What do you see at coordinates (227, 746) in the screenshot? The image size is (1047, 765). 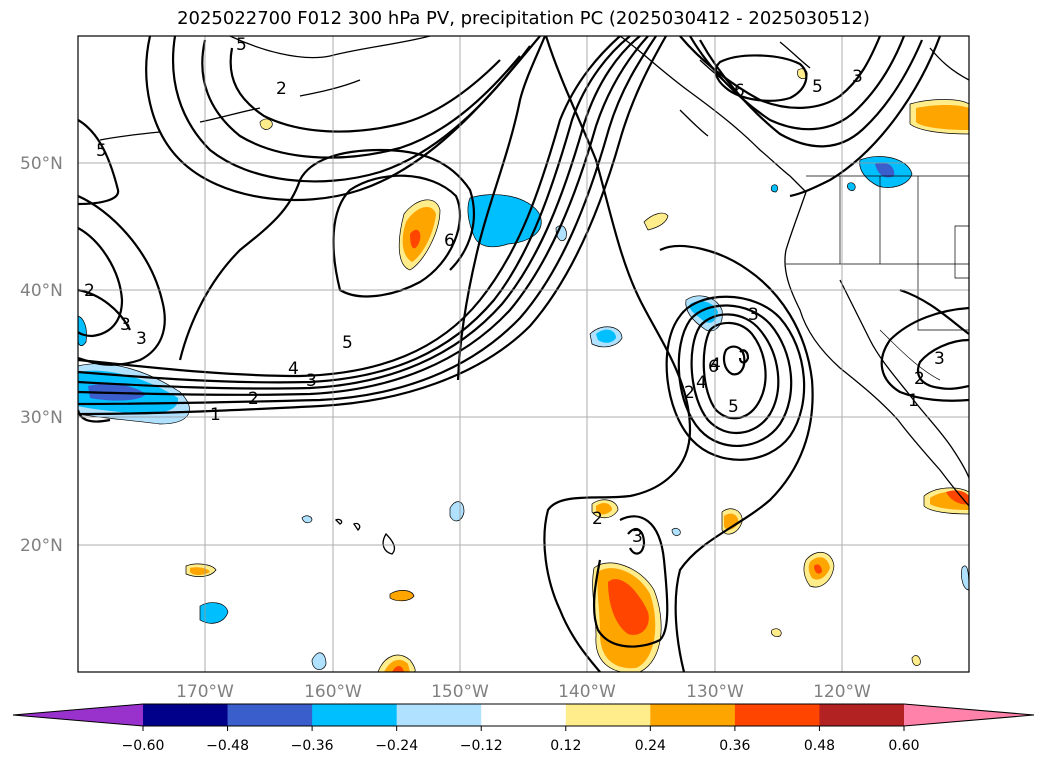 I see `colorbar-tick-label: −0.48` at bounding box center [227, 746].